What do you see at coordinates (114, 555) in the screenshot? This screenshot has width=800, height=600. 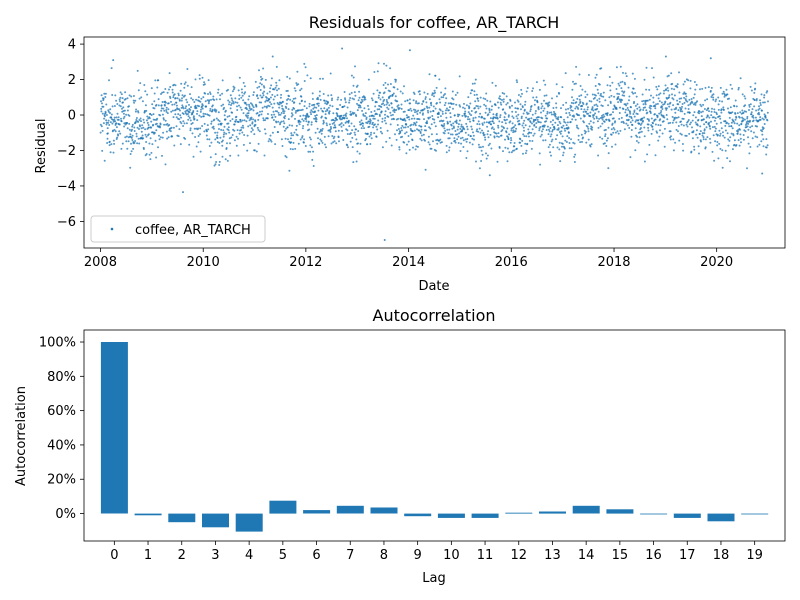 I see `x-tick-label: 0` at bounding box center [114, 555].